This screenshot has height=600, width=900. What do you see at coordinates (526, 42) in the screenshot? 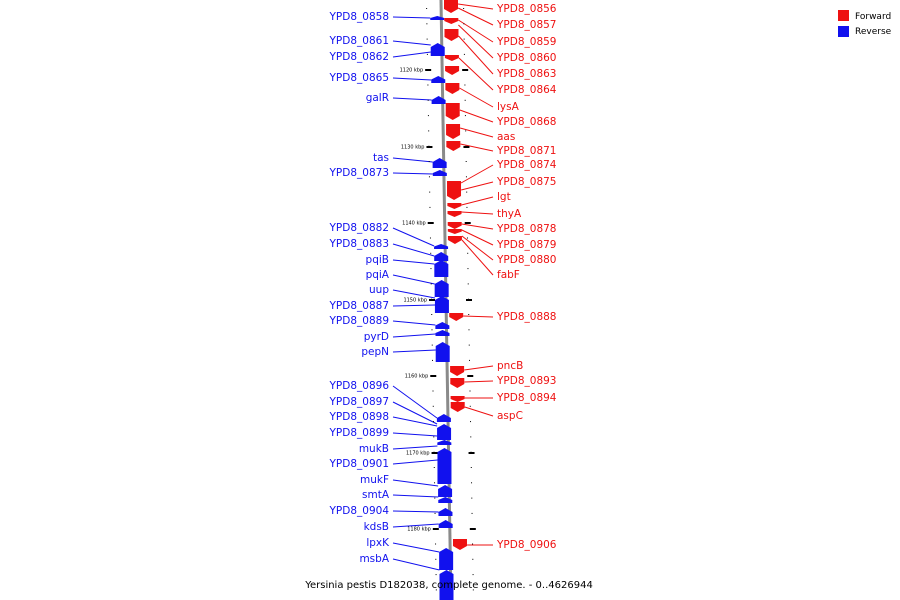
I see `gene-label-forward: YPD8_0859` at bounding box center [526, 42].